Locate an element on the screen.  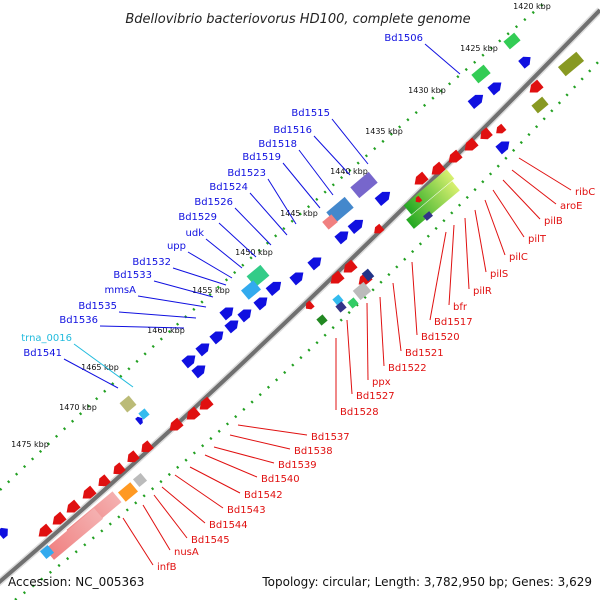
gene-name: Bd1518 is located at coordinates (277, 144).